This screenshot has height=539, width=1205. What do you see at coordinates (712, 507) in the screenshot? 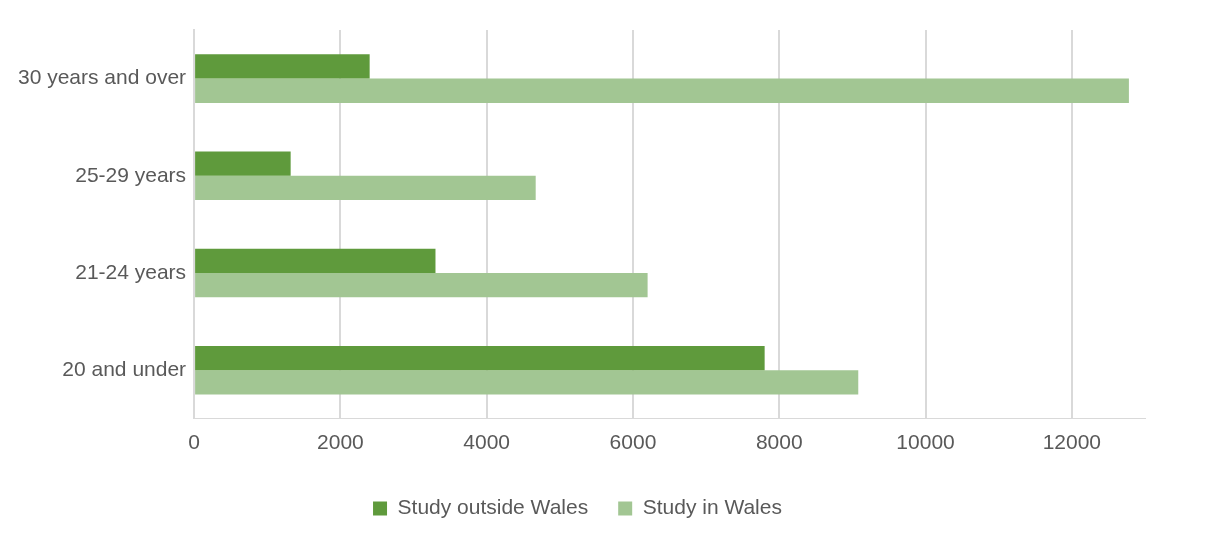
I see `legend-label: Study in Wales` at bounding box center [712, 507].